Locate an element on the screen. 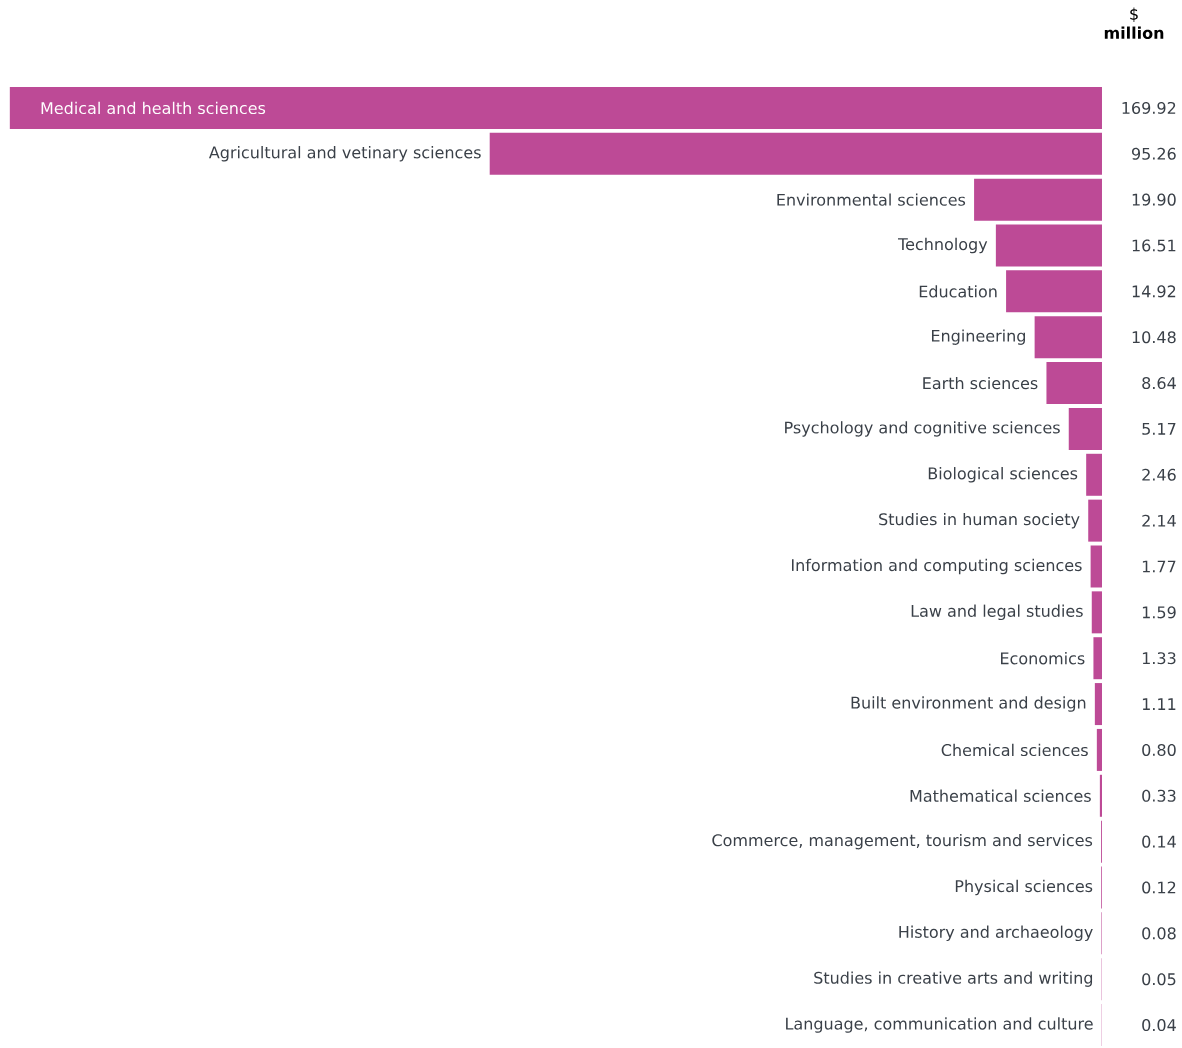 This screenshot has width=1182, height=1048. data-label: 1.77 is located at coordinates (1159, 566).